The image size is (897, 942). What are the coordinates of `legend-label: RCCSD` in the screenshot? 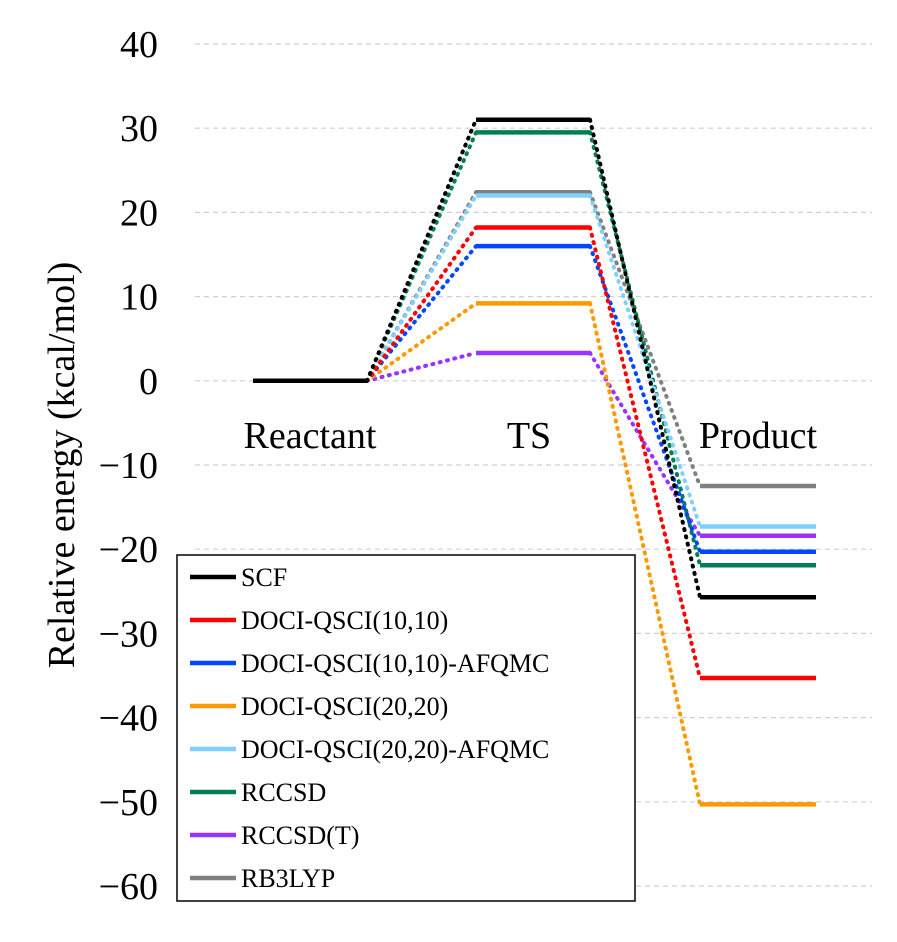 It's located at (283, 792).